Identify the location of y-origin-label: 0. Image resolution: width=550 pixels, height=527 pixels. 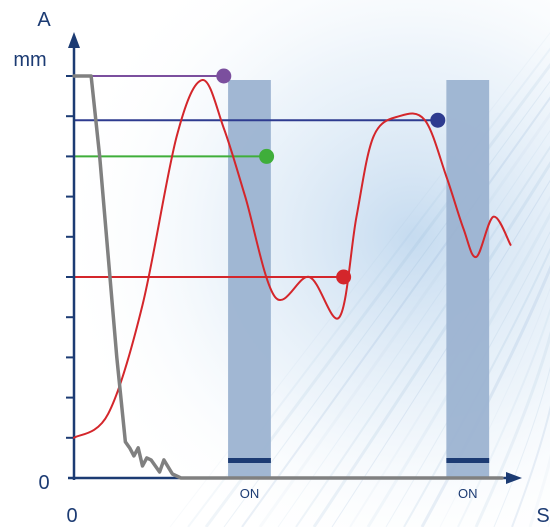
(43, 483).